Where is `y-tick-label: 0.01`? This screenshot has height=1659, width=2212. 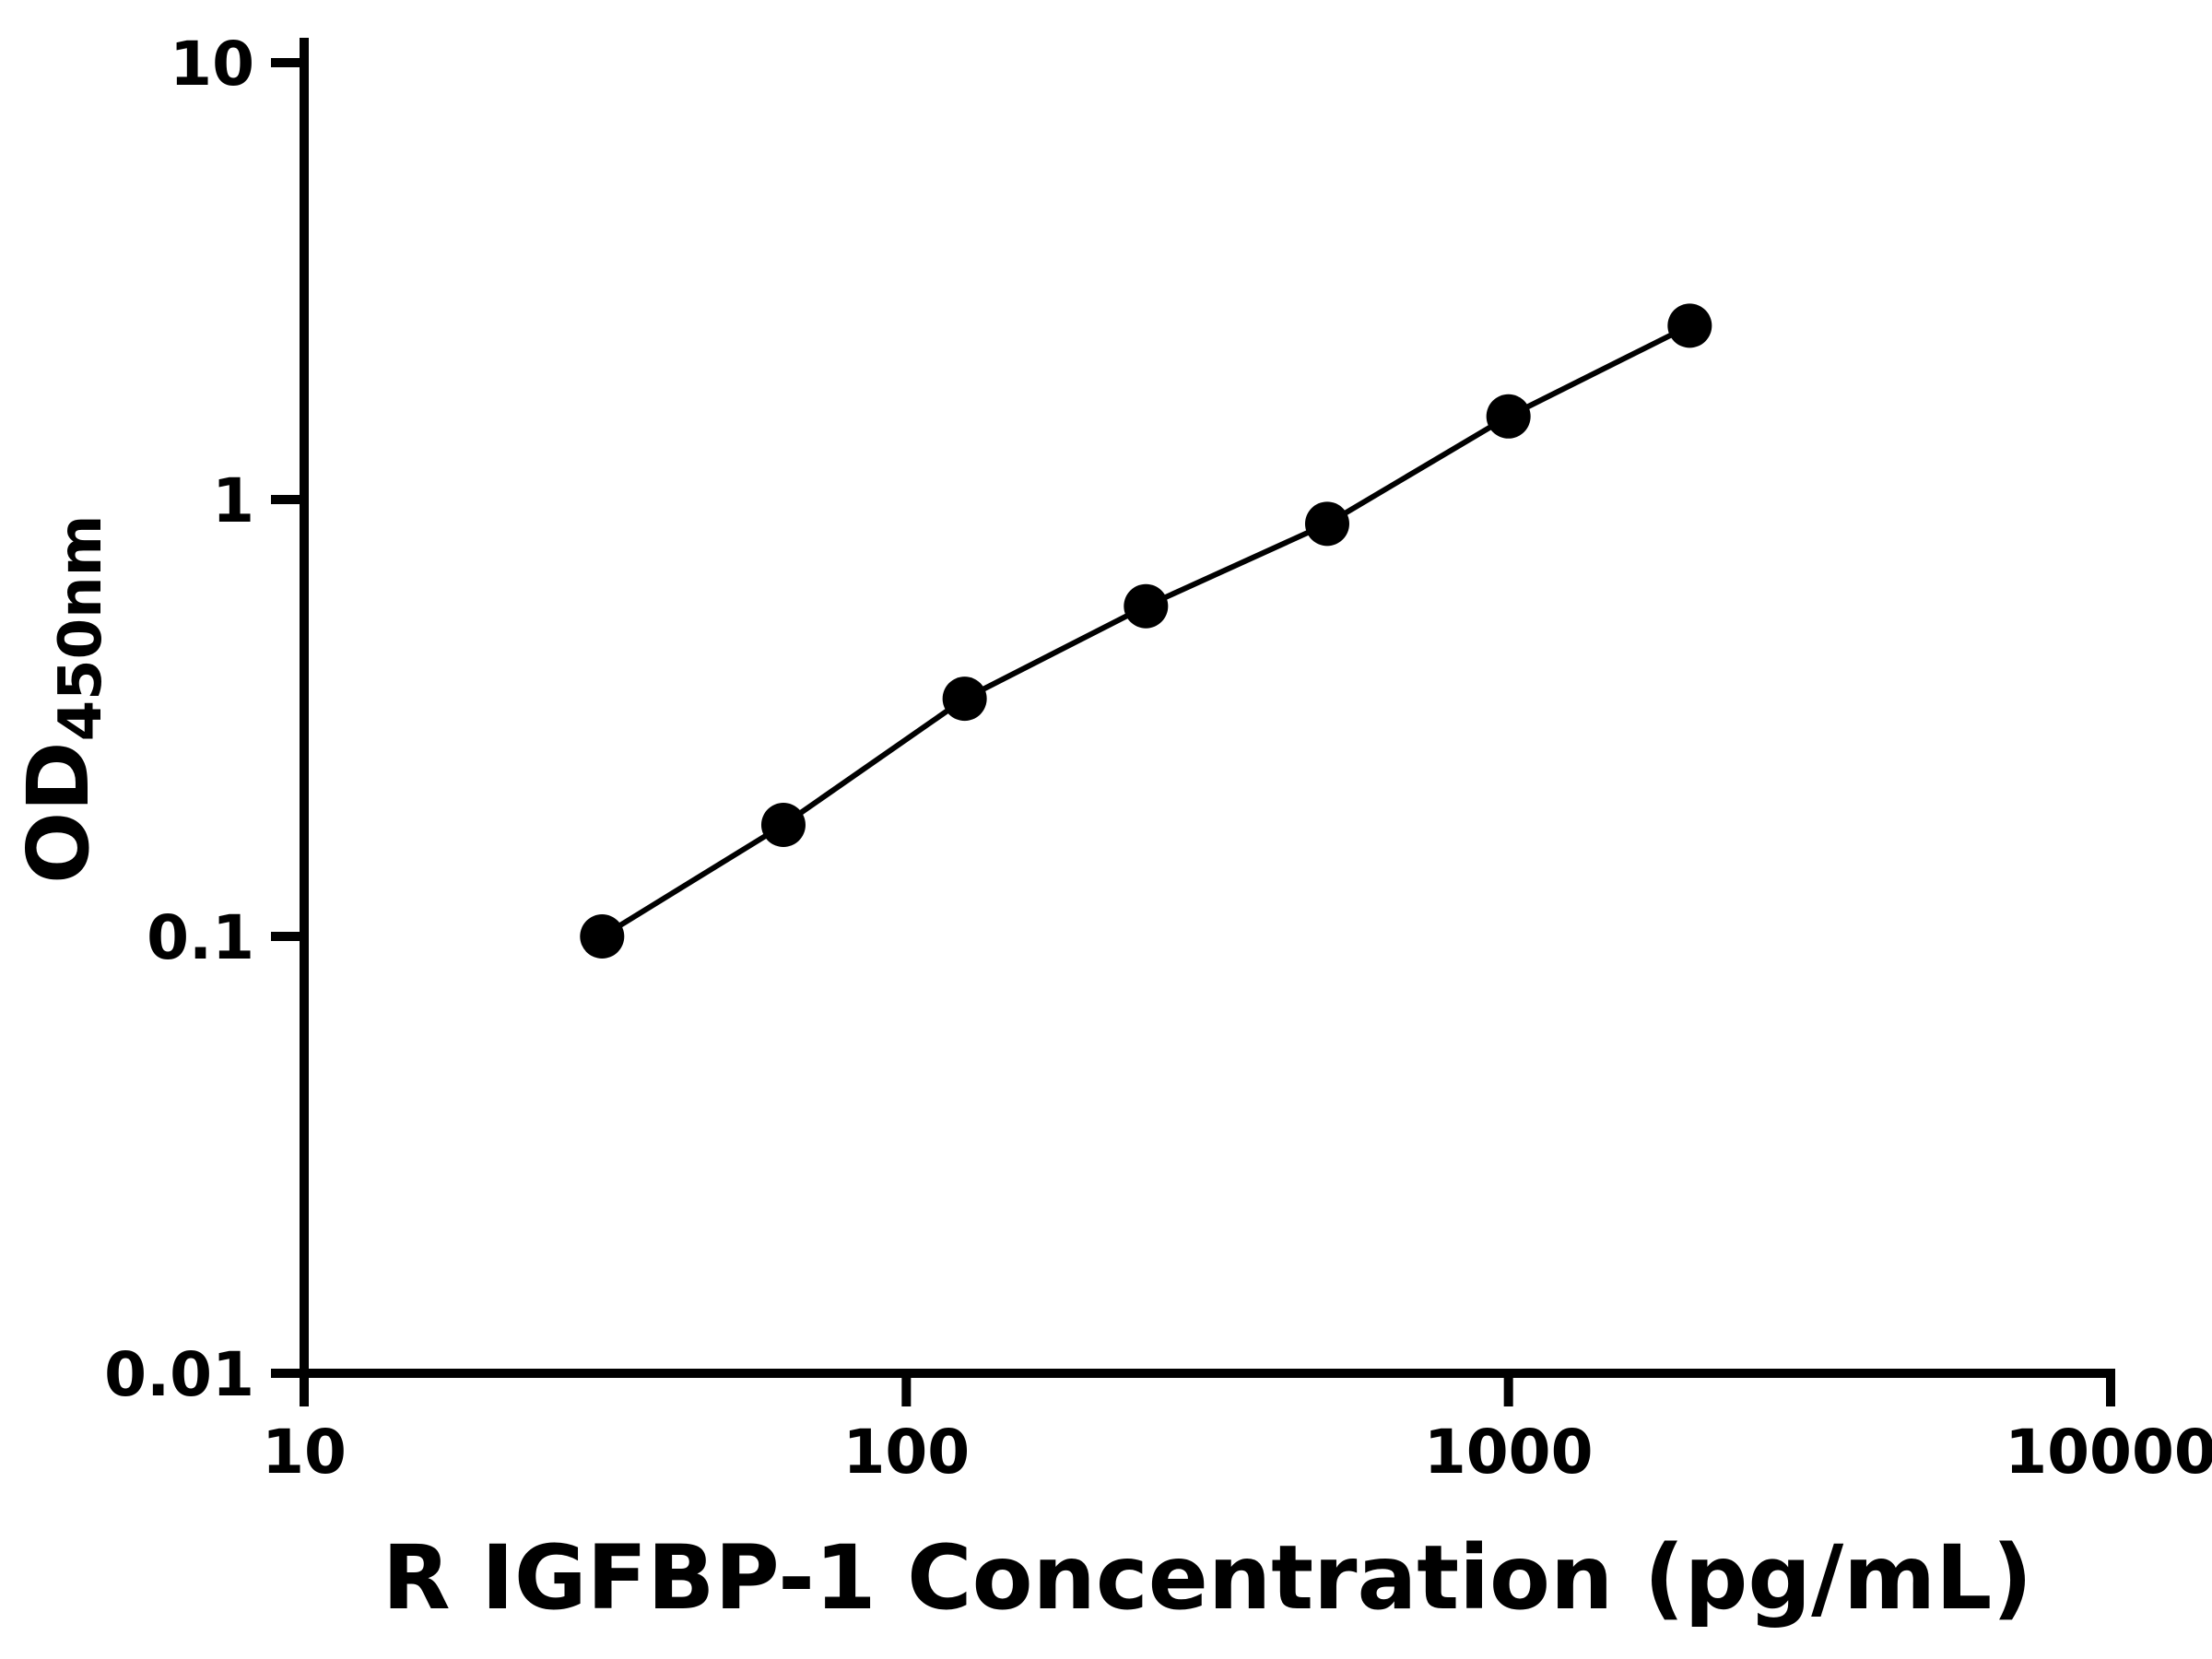
y-tick-label: 0.01 is located at coordinates (179, 1374).